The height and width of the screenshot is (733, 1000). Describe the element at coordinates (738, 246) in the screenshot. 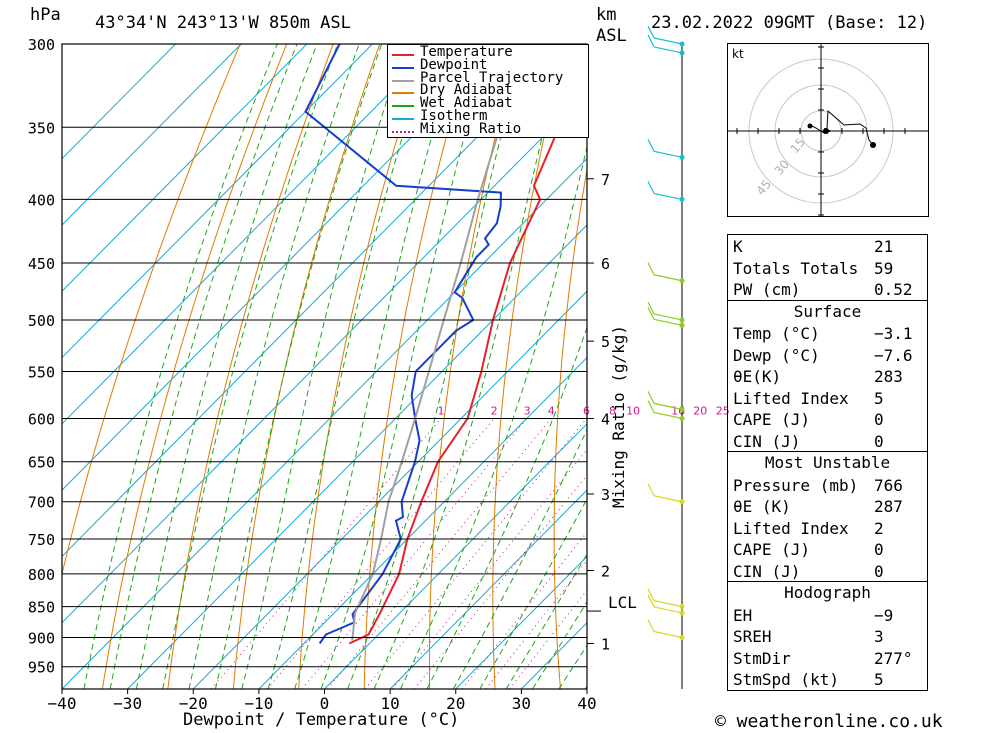

I see `index-label: K` at that location.